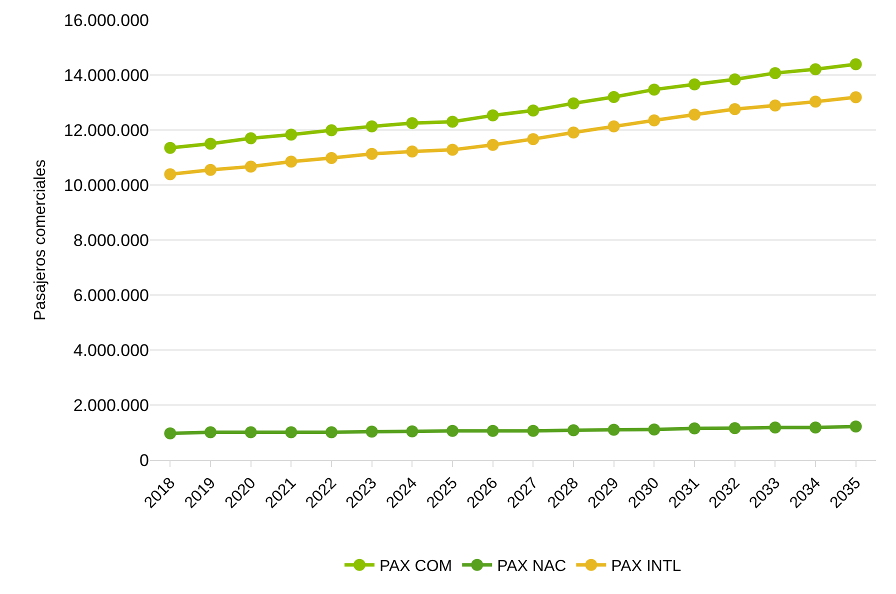 The image size is (896, 594). What do you see at coordinates (111, 350) in the screenshot?
I see `y-tick-label: 4.000.000` at bounding box center [111, 350].